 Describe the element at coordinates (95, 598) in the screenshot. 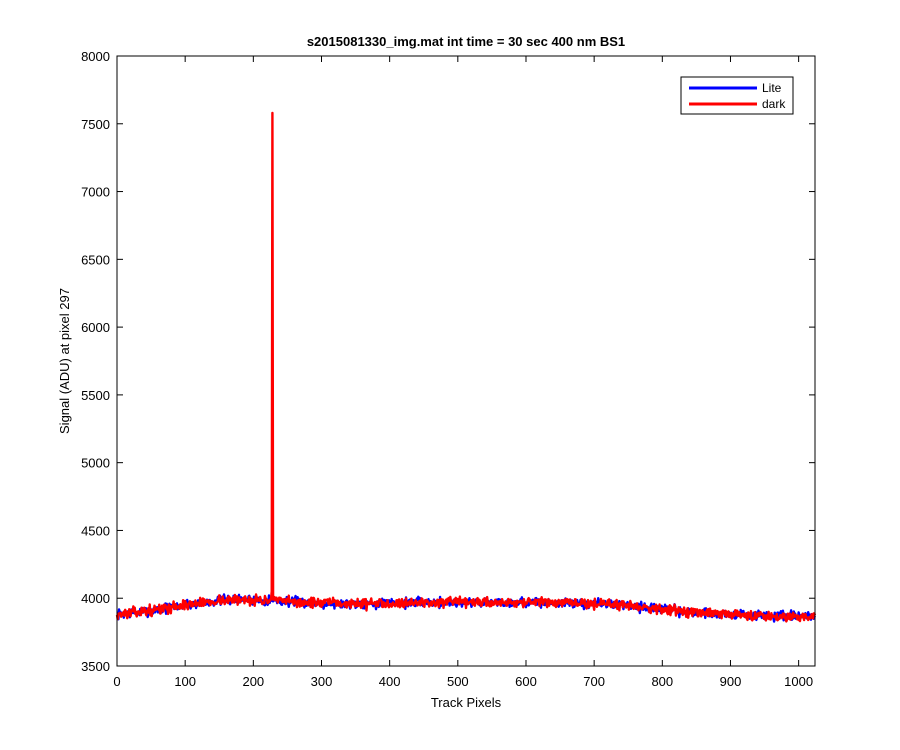

I see `y-tick-label: 4000` at that location.